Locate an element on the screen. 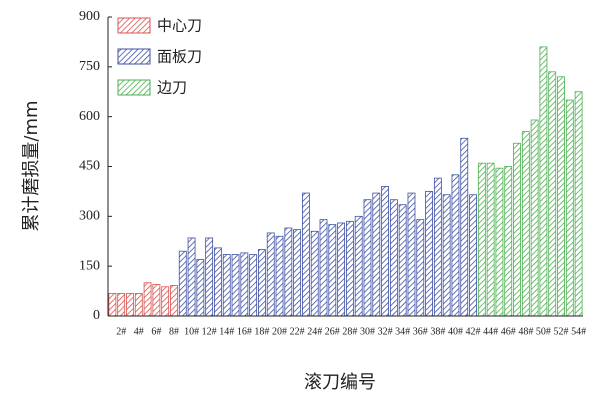 This screenshot has width=603, height=405. x-tick-label: 54# is located at coordinates (578, 331).